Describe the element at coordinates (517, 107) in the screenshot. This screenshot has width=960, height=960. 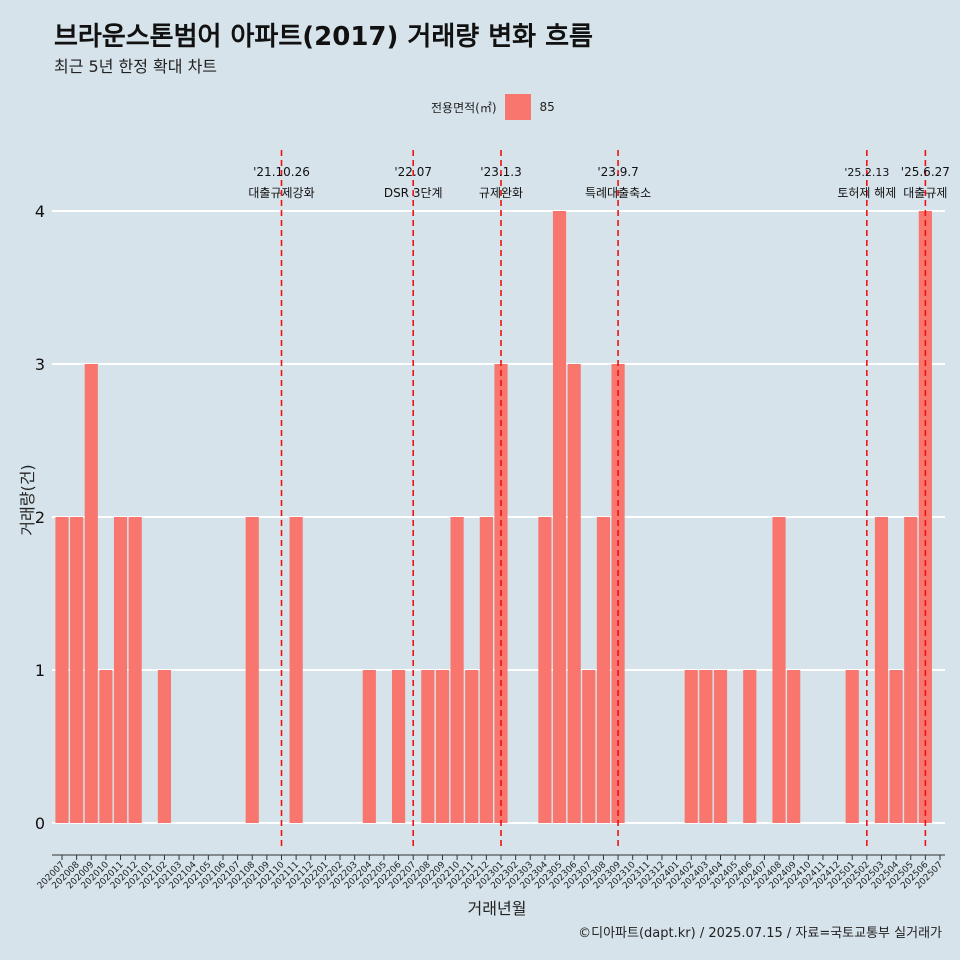
I see `legend-swatch` at that location.